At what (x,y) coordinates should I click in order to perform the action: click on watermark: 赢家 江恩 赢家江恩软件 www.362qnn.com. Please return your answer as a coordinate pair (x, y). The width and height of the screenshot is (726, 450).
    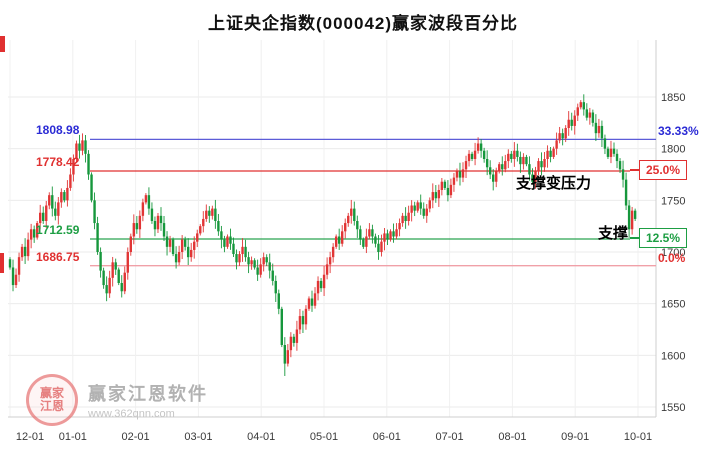
    Looking at the image, I should click on (117, 400).